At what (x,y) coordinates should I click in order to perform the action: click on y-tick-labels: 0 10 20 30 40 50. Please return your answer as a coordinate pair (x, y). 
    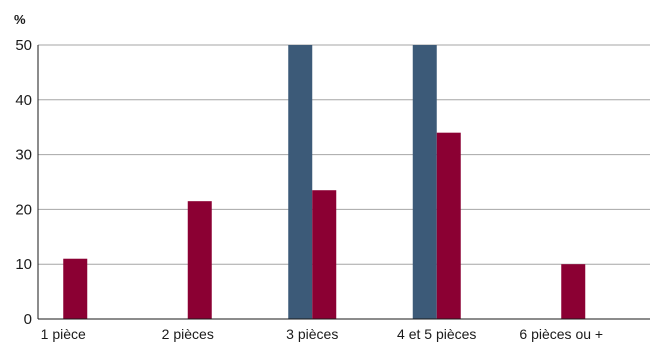
    Looking at the image, I should click on (23, 182).